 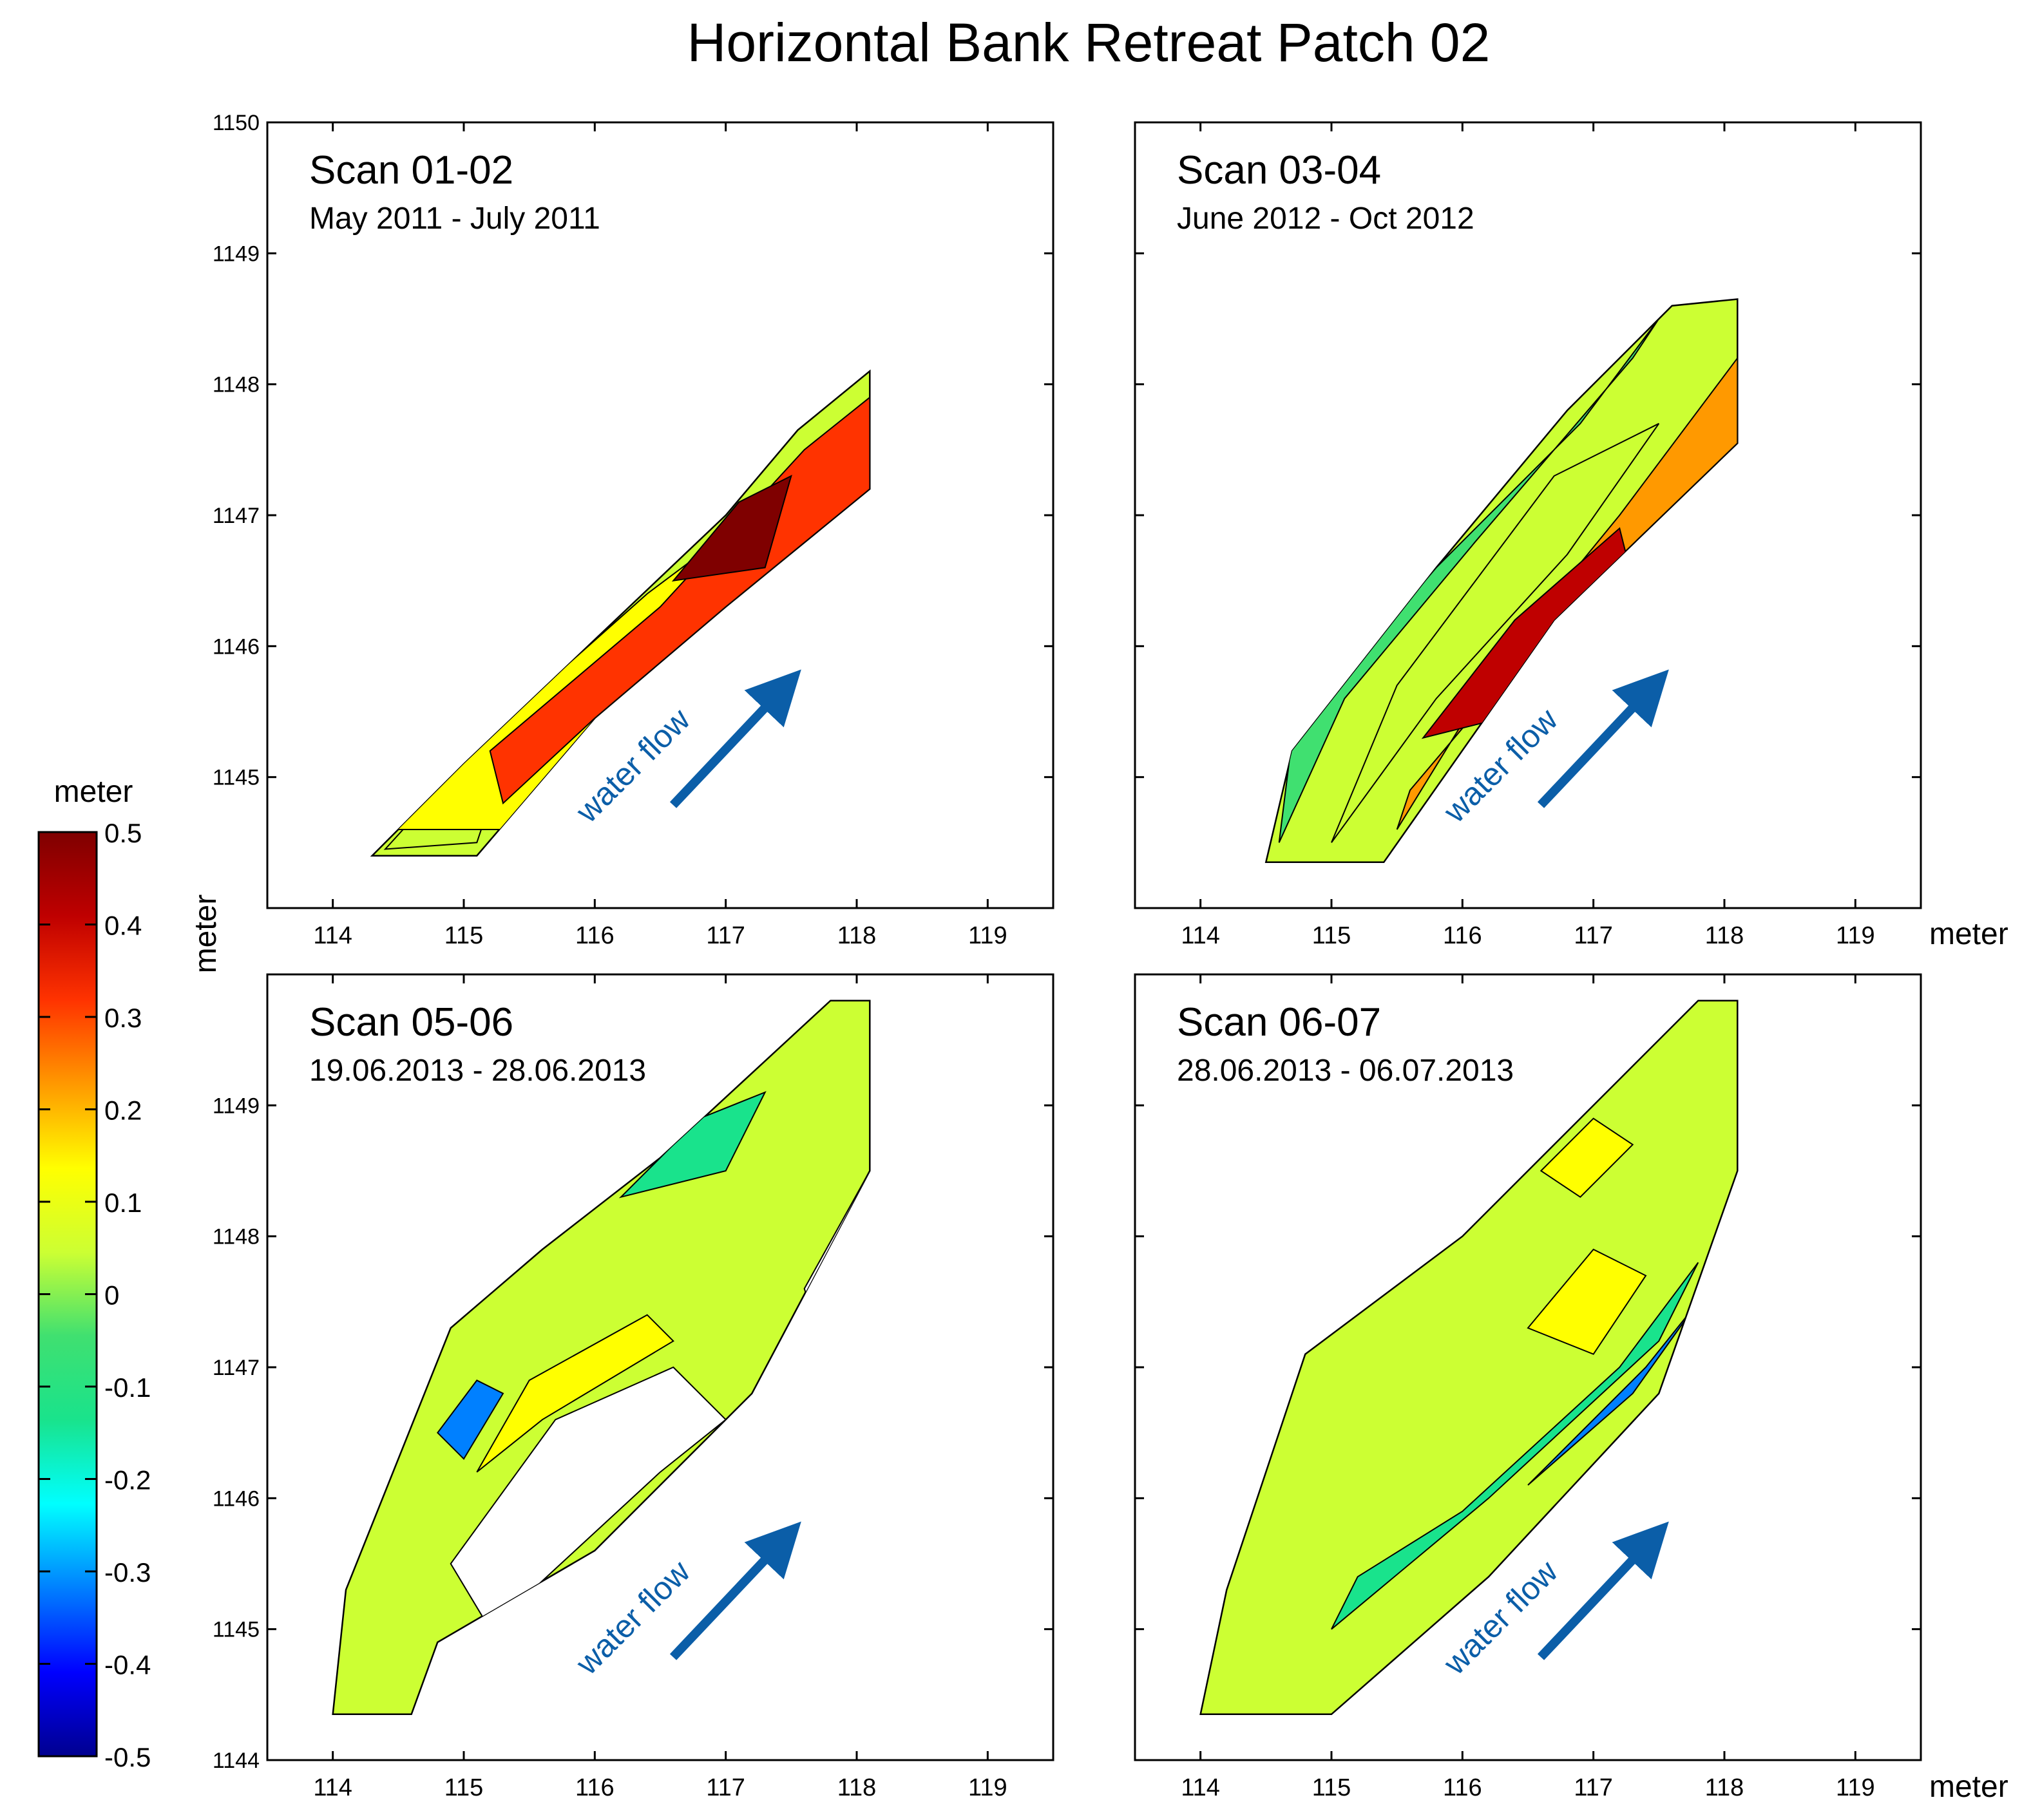 I want to click on colorbar-tick-label: -0.1, so click(x=128, y=1387).